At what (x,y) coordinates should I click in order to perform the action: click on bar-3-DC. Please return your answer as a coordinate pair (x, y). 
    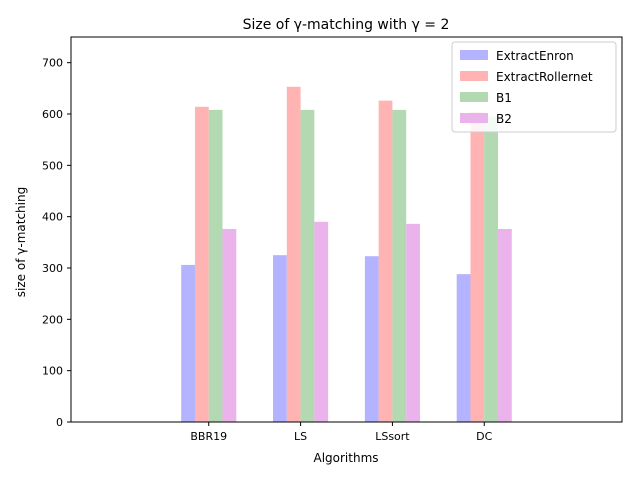
    Looking at the image, I should click on (491, 269).